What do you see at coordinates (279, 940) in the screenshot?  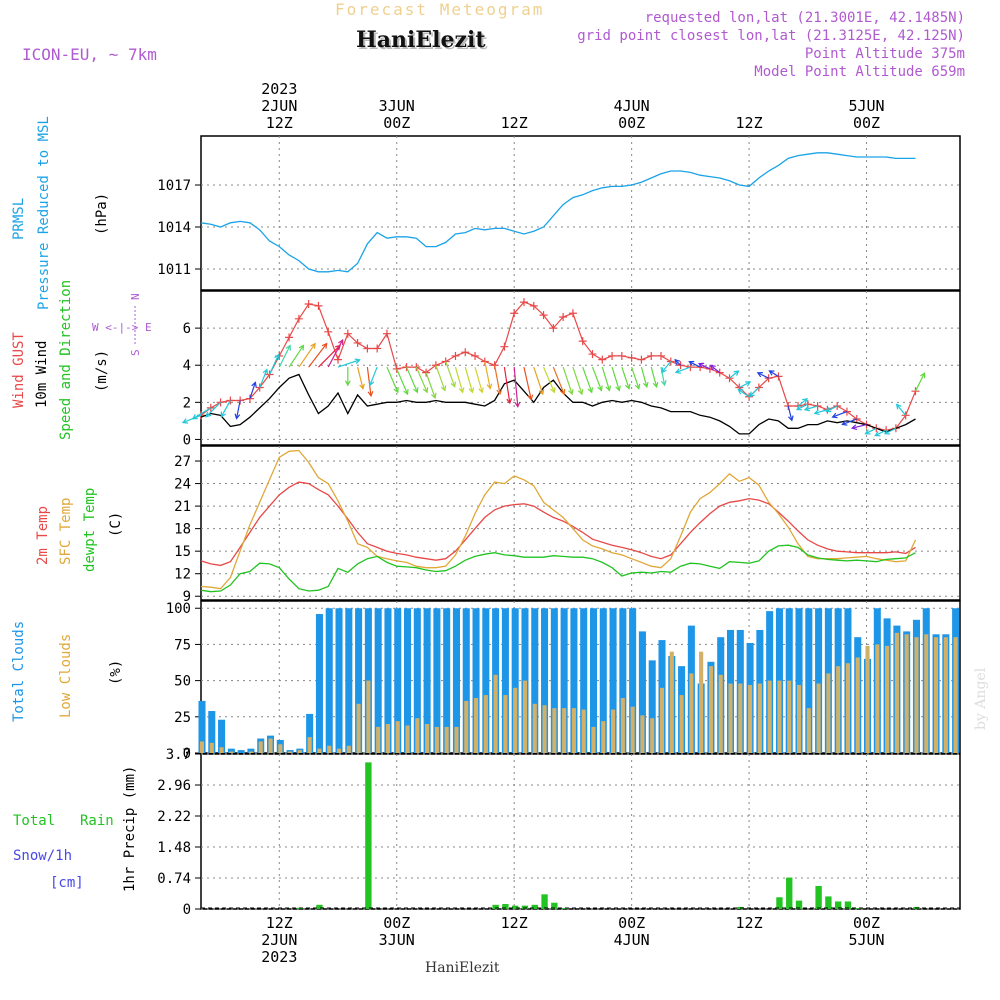 I see `time-label-bottom: 2JUN` at bounding box center [279, 940].